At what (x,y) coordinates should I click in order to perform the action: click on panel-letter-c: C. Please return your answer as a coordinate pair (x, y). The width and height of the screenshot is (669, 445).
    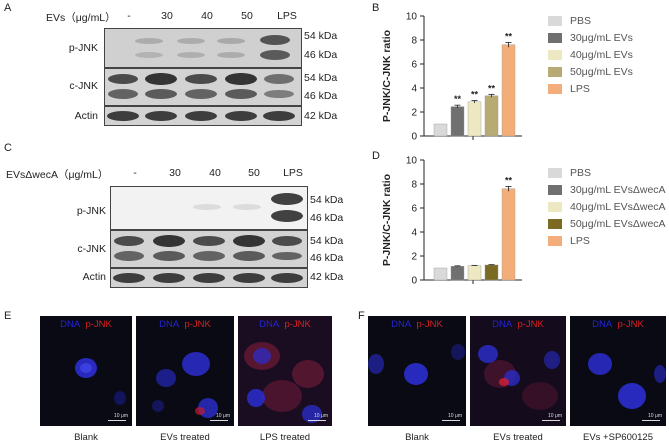
    Looking at the image, I should click on (8, 148).